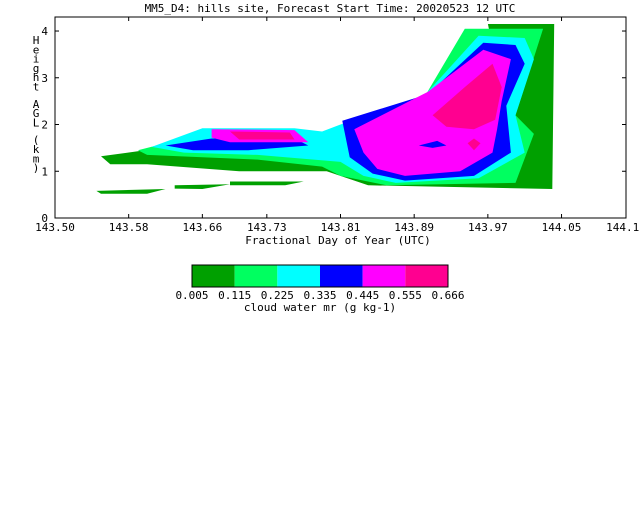 This screenshot has height=512, width=640. I want to click on x-tick-label: 144.12, so click(623, 227).